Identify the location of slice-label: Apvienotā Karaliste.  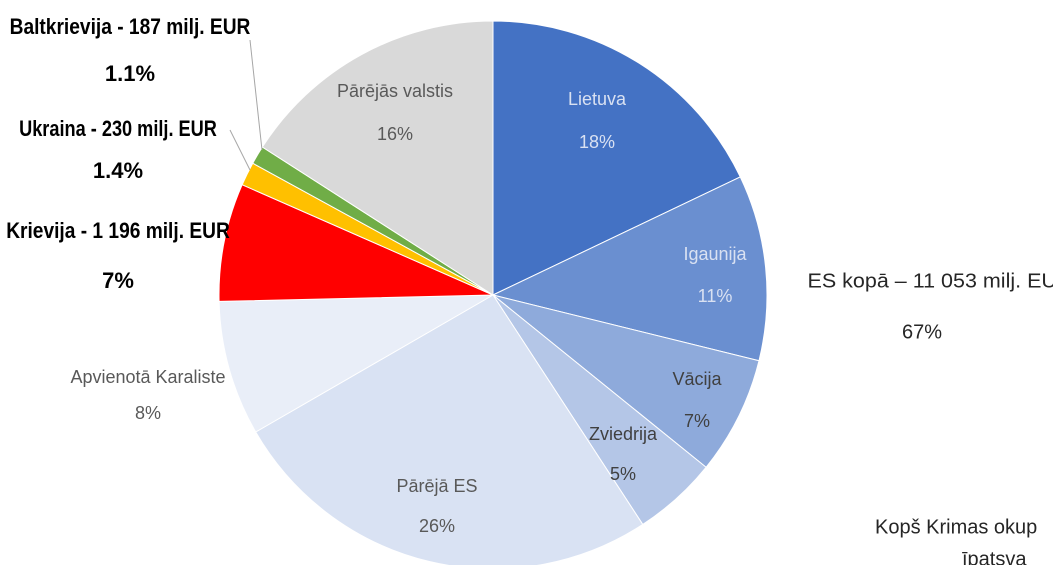
(147, 377).